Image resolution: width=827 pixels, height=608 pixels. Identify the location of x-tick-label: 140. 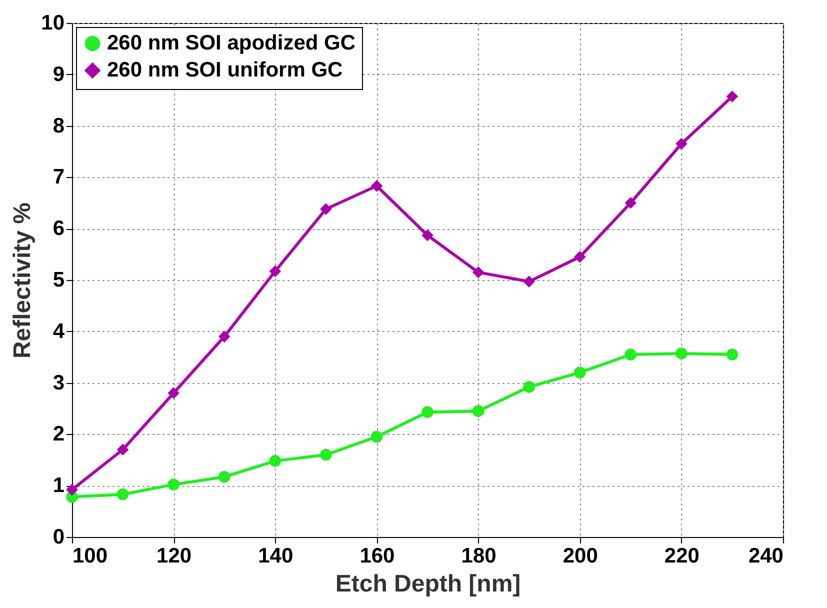
(276, 556).